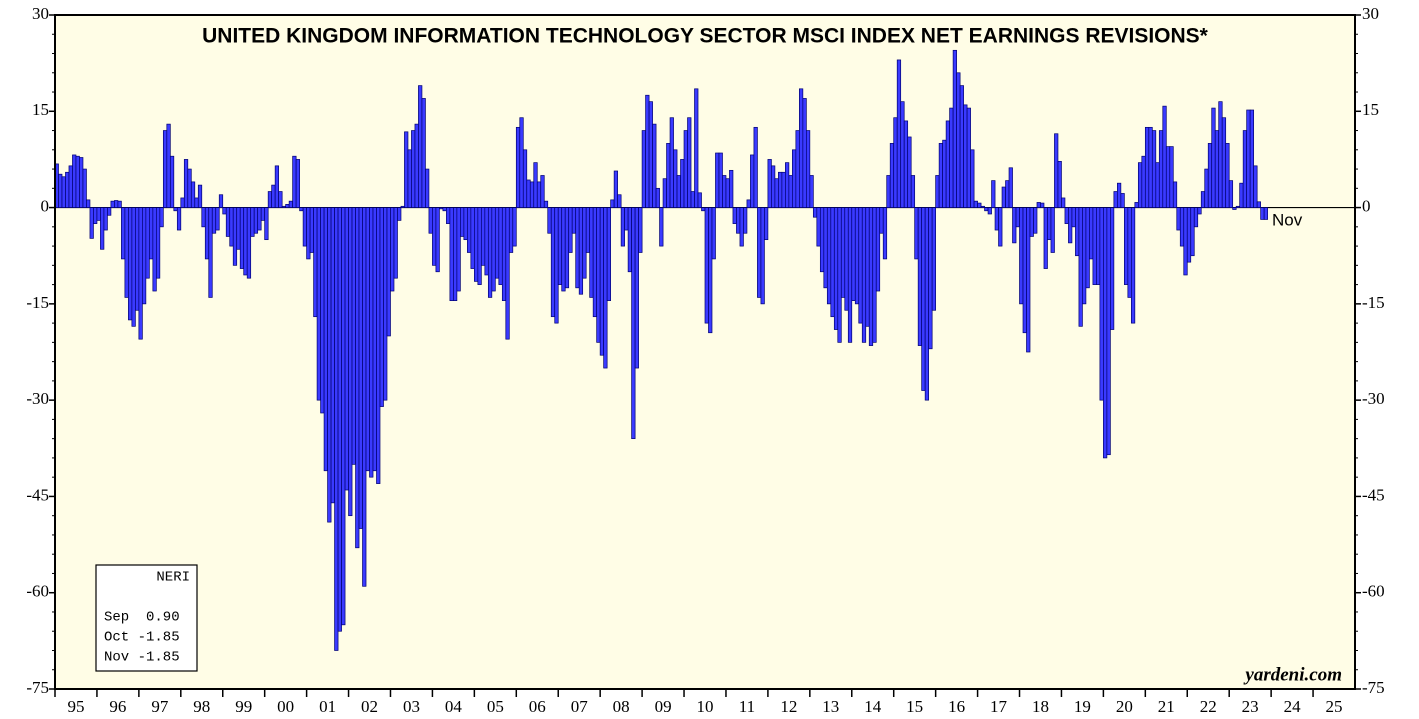  I want to click on x-tick-label: 06, so click(537, 706).